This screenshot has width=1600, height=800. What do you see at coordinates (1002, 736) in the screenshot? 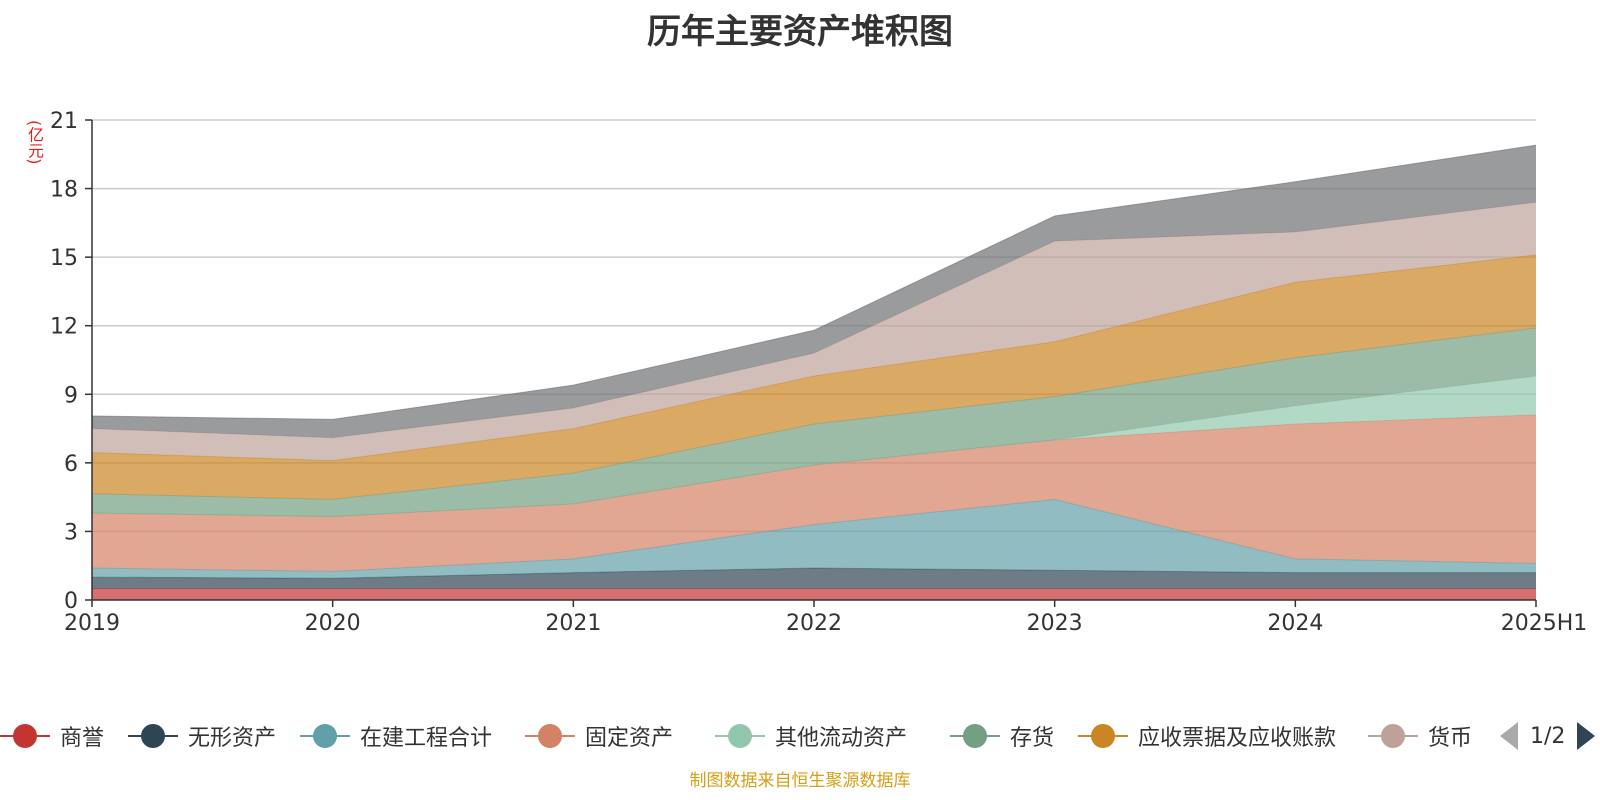
I see `legend-item: 存货` at bounding box center [1002, 736].